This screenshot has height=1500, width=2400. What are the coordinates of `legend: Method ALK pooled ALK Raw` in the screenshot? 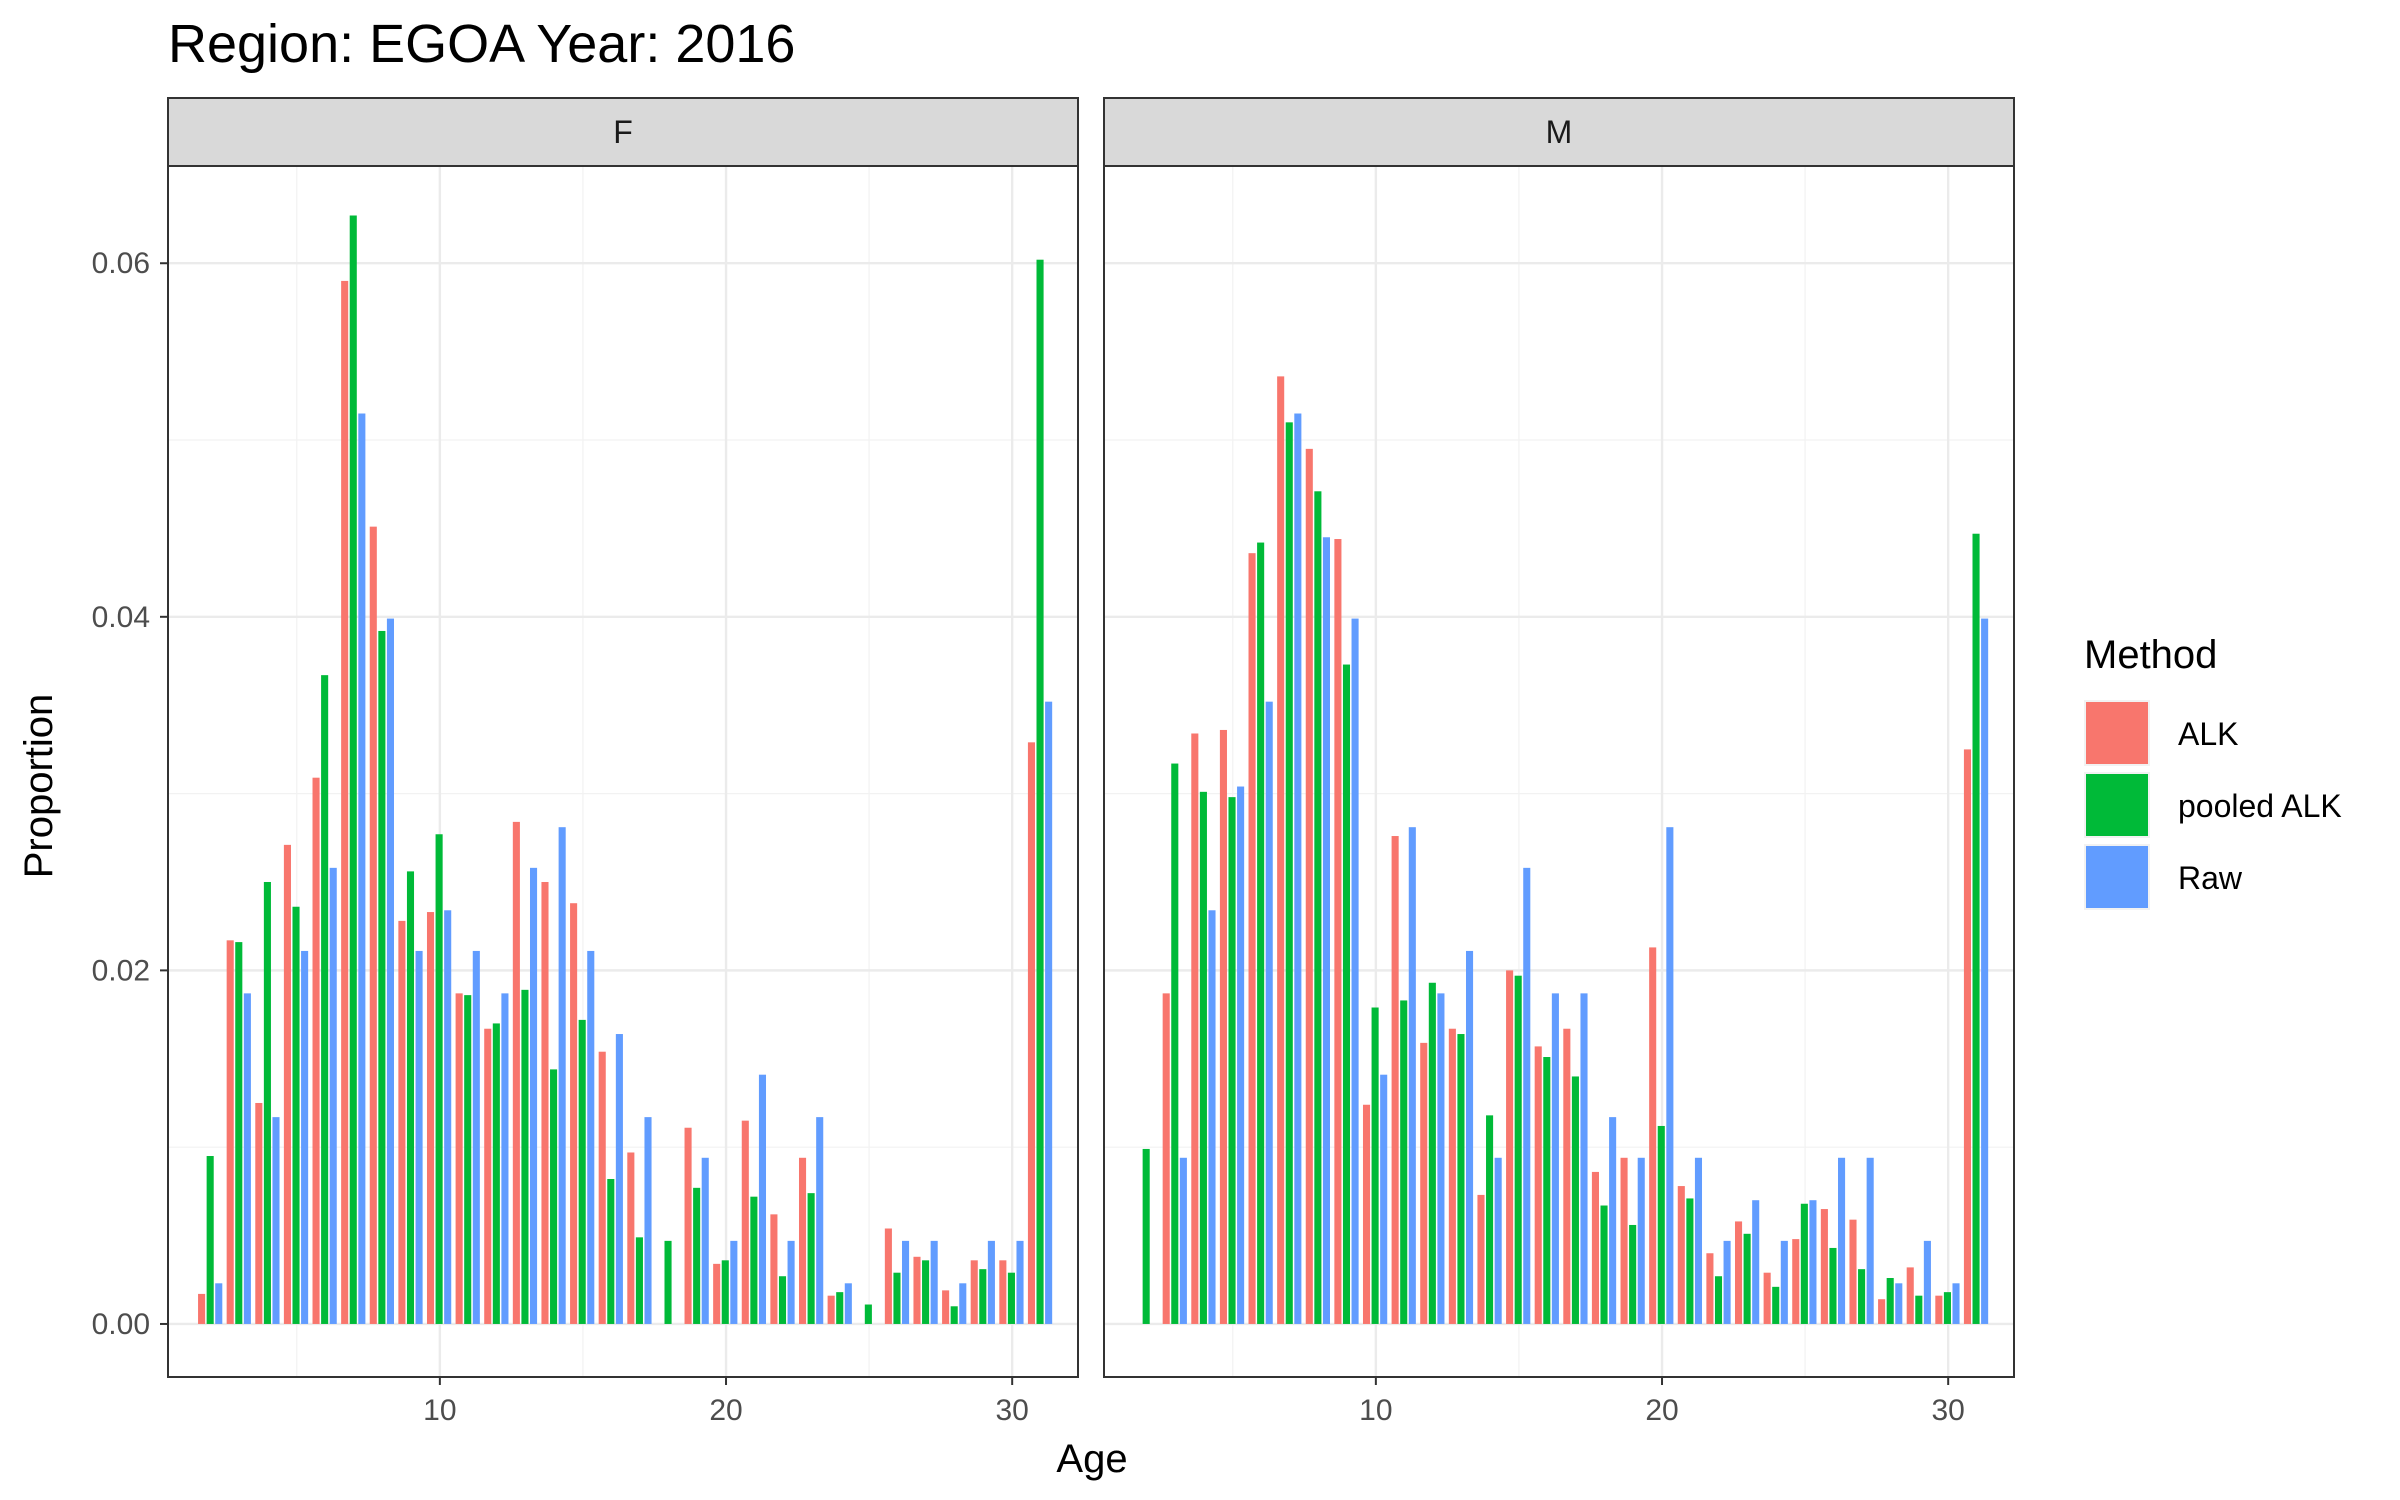 It's located at (2213, 771).